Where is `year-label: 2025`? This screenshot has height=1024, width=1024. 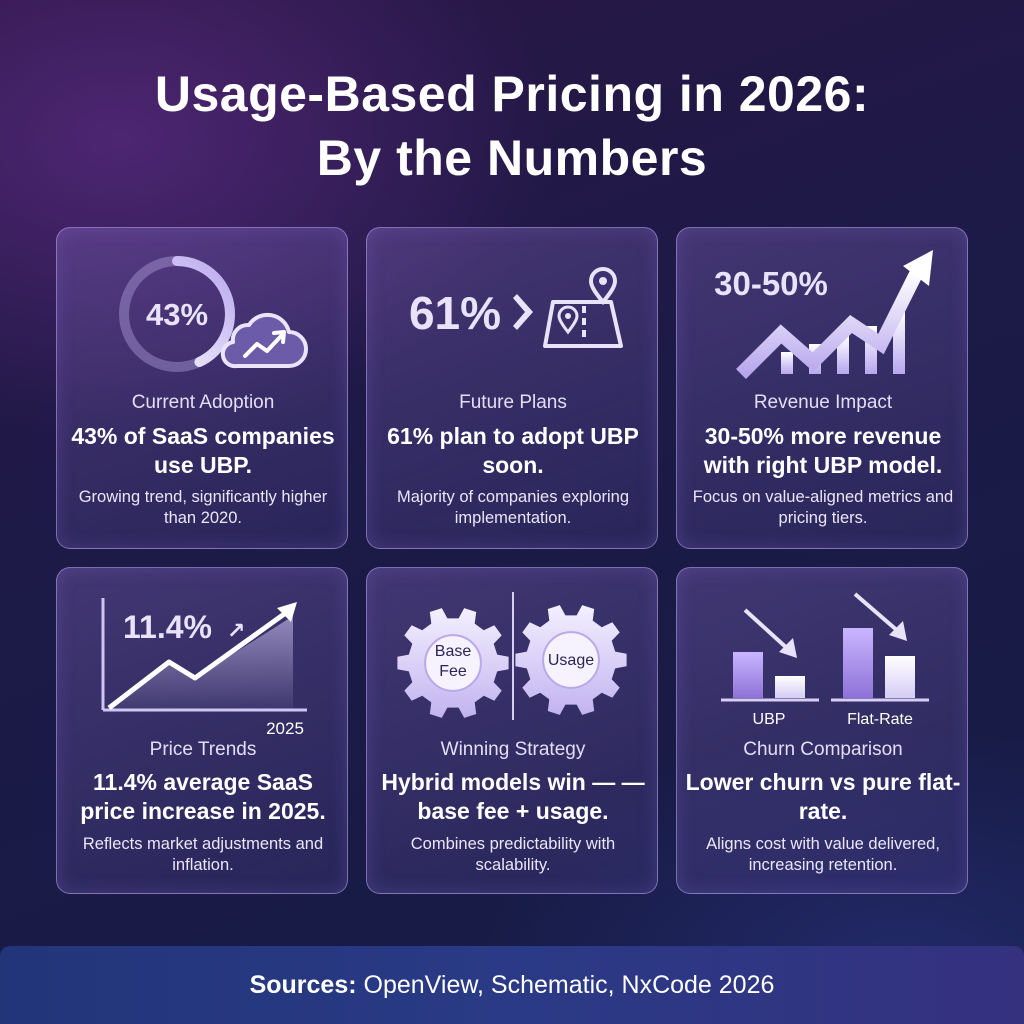
year-label: 2025 is located at coordinates (285, 728).